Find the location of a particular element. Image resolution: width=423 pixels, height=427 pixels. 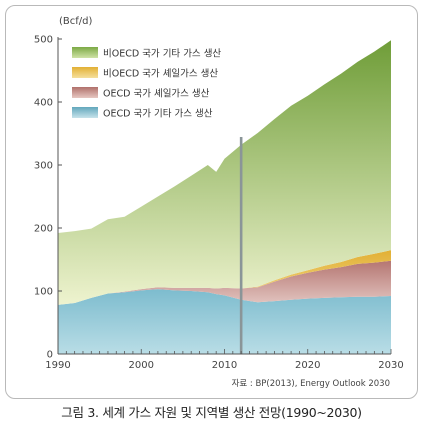

area-oecd-other-gas is located at coordinates (224, 321).